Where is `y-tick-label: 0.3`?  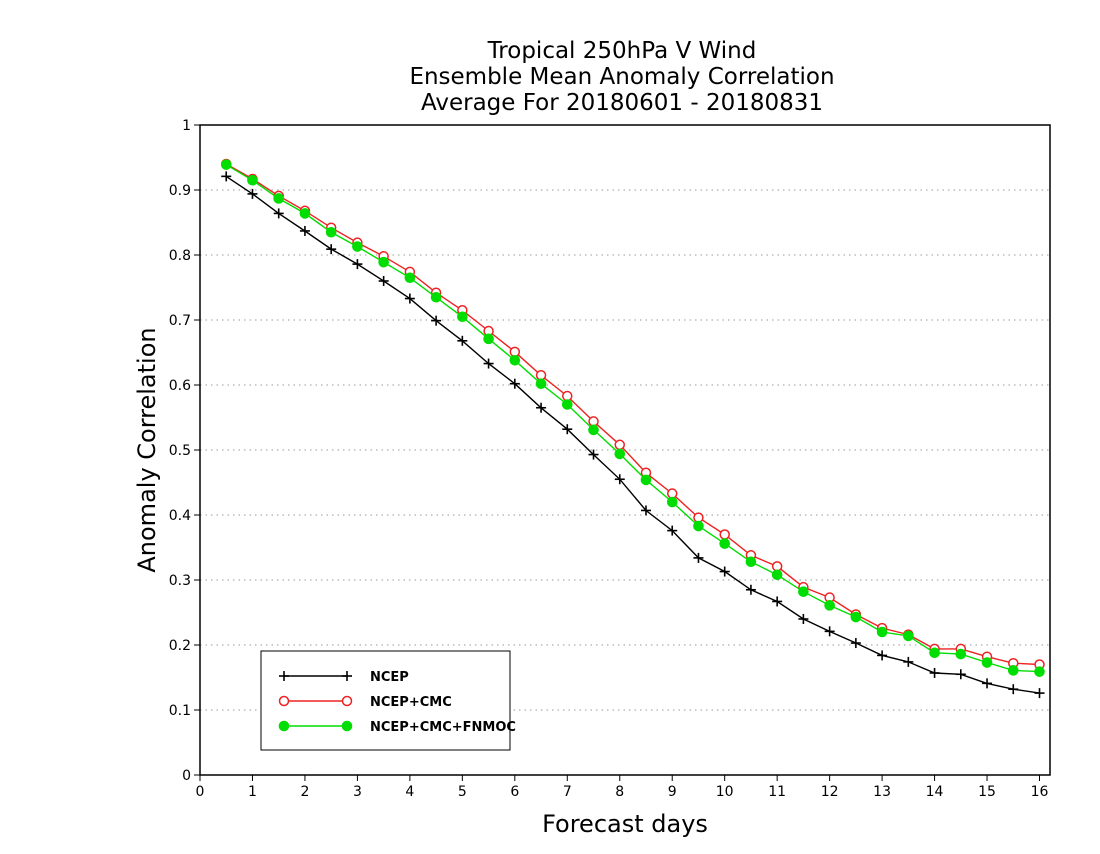 y-tick-label: 0.3 is located at coordinates (180, 581).